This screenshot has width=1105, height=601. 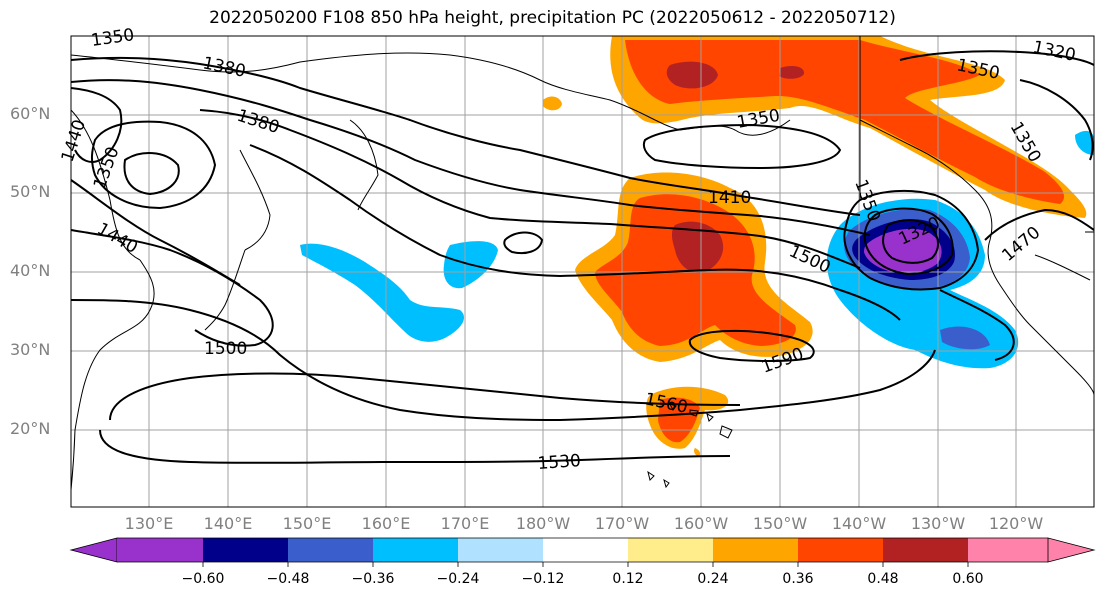 What do you see at coordinates (113, 38) in the screenshot?
I see `contour-label: 1350` at bounding box center [113, 38].